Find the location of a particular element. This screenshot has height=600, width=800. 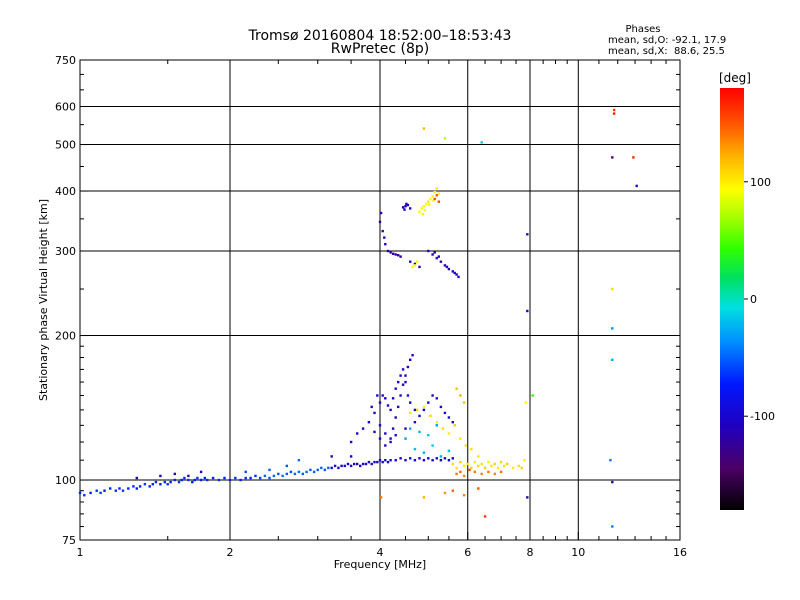

phases-o-stats: mean, sd,O: -92.1, 17.9 is located at coordinates (667, 40).